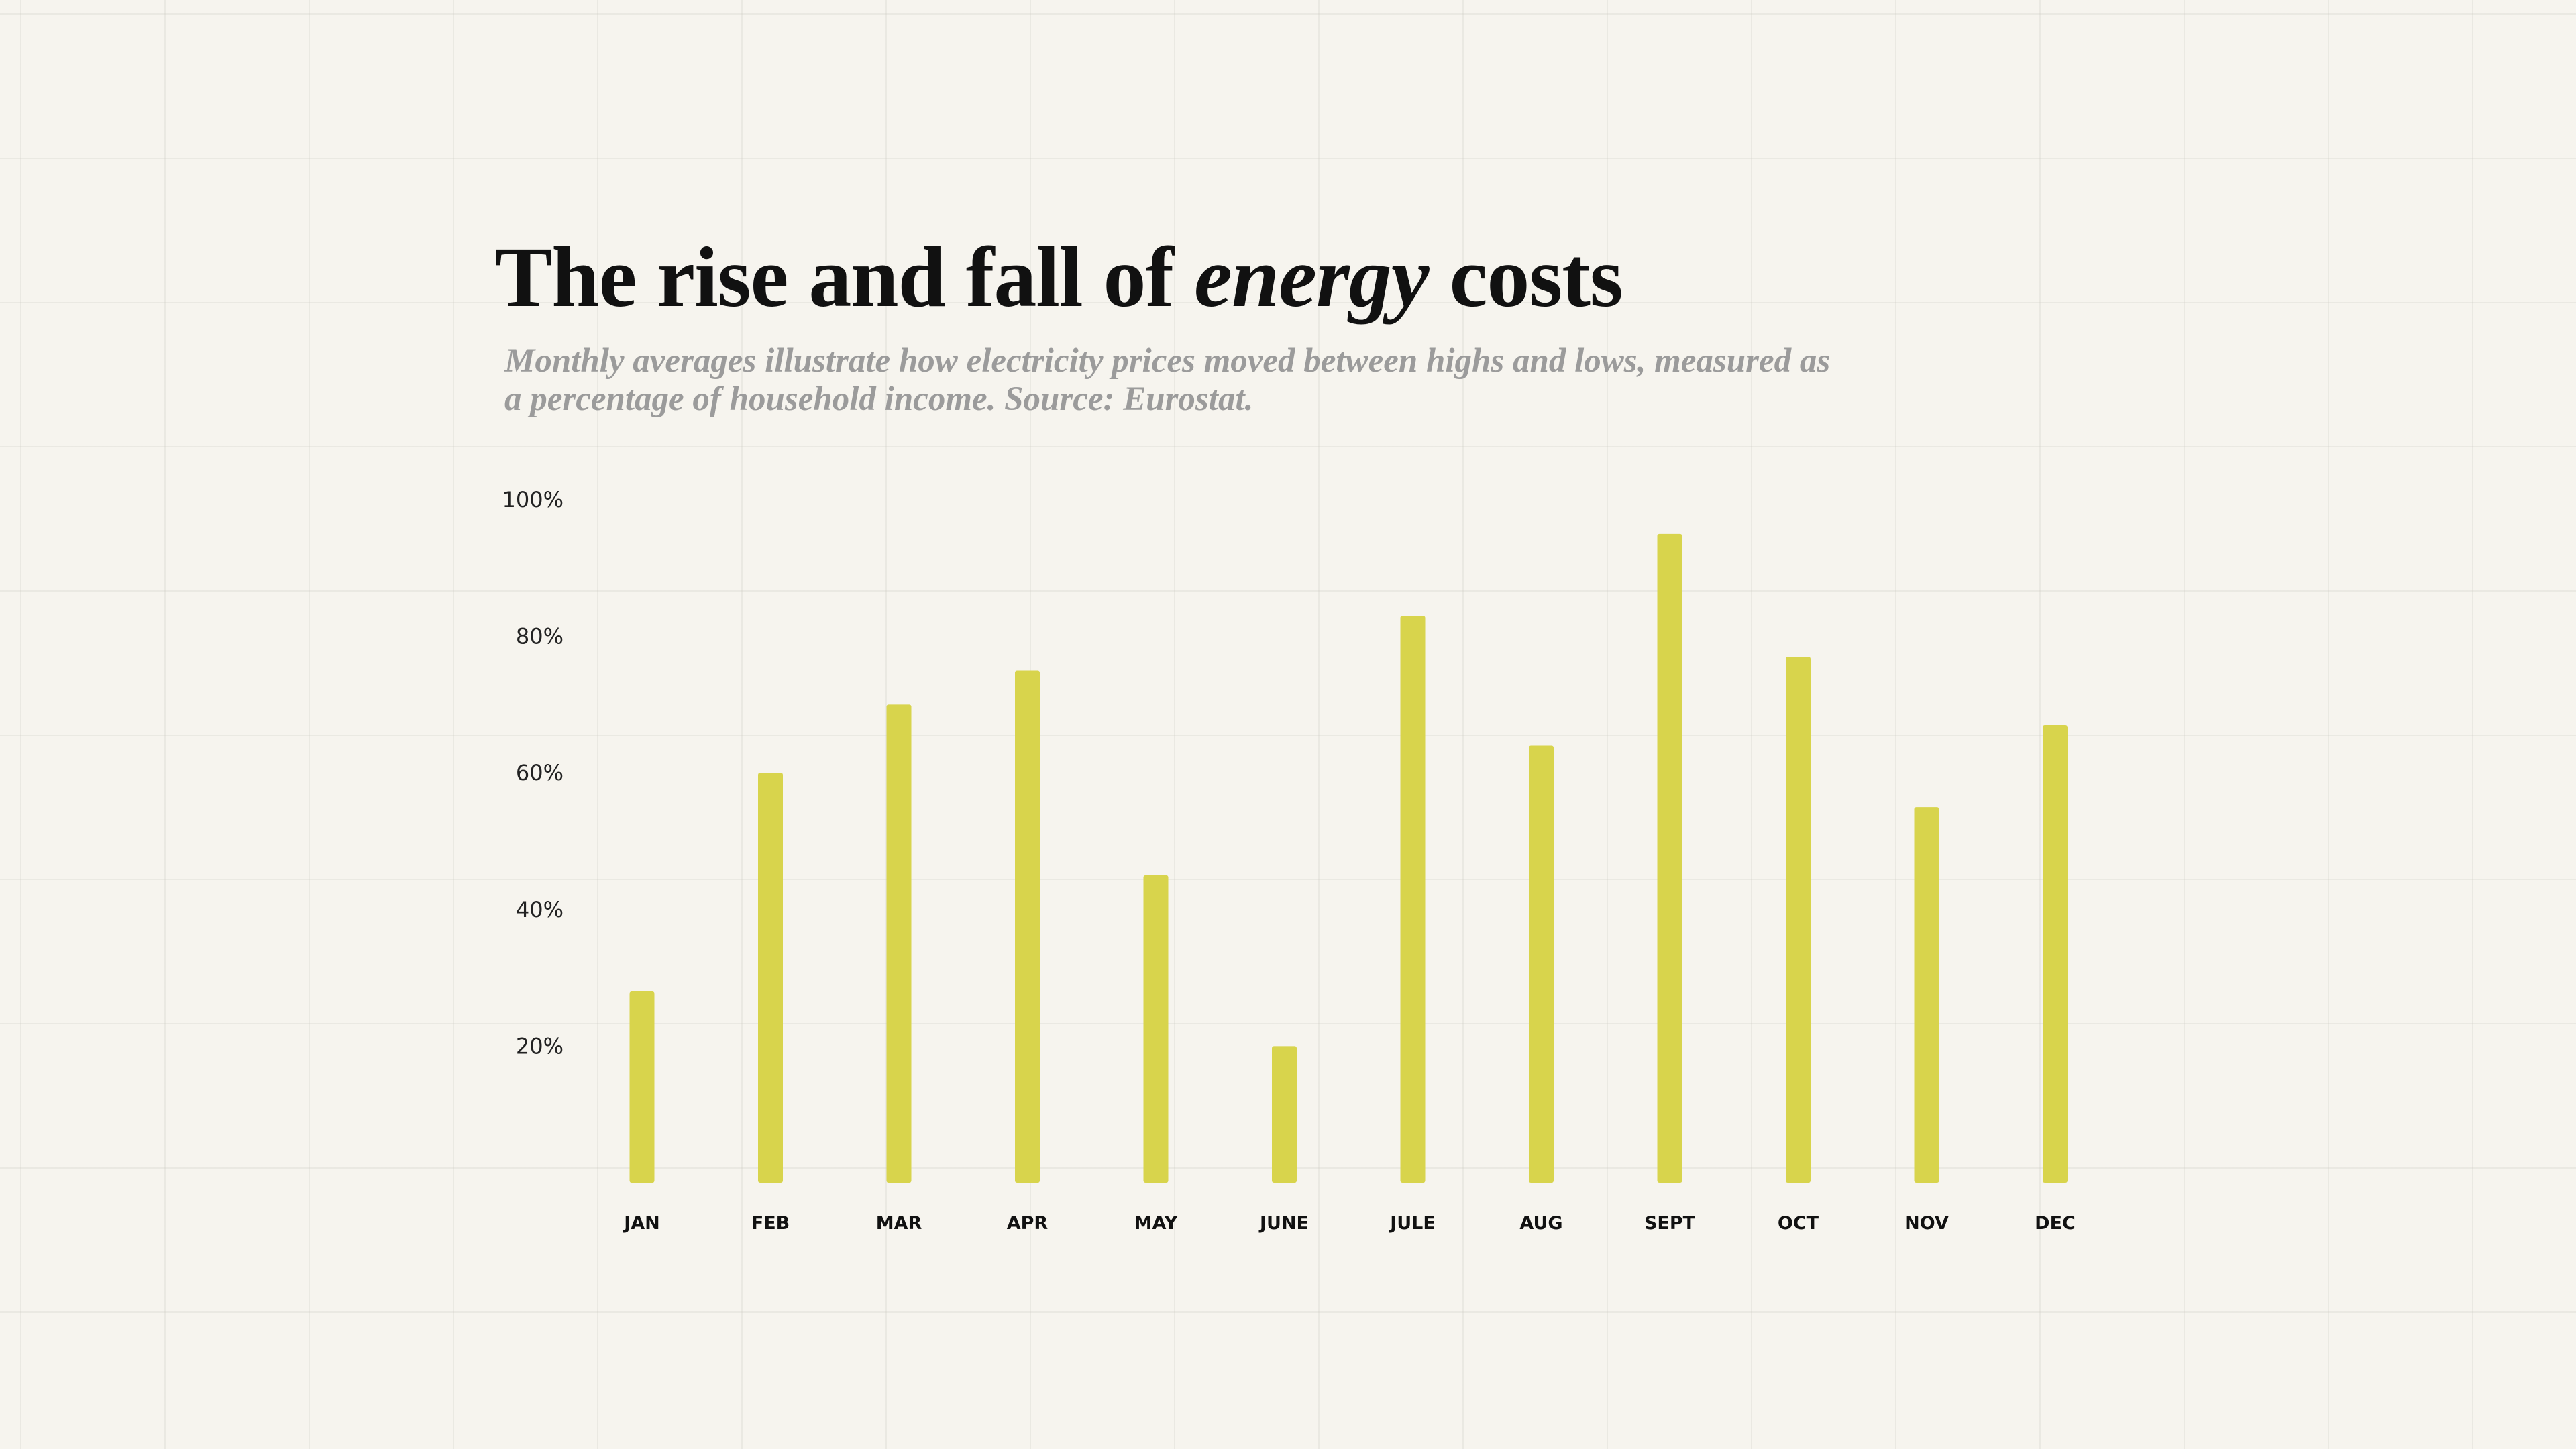 This screenshot has width=2576, height=1449. I want to click on x-tick-label: AUG, so click(1540, 1223).